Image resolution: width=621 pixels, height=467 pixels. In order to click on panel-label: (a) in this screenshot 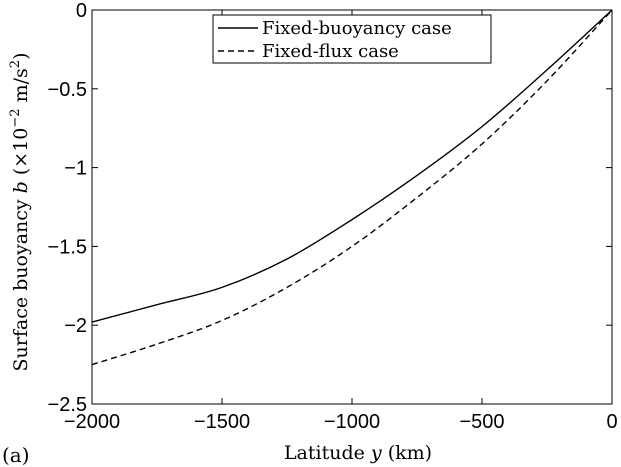, I will do `click(16, 455)`.